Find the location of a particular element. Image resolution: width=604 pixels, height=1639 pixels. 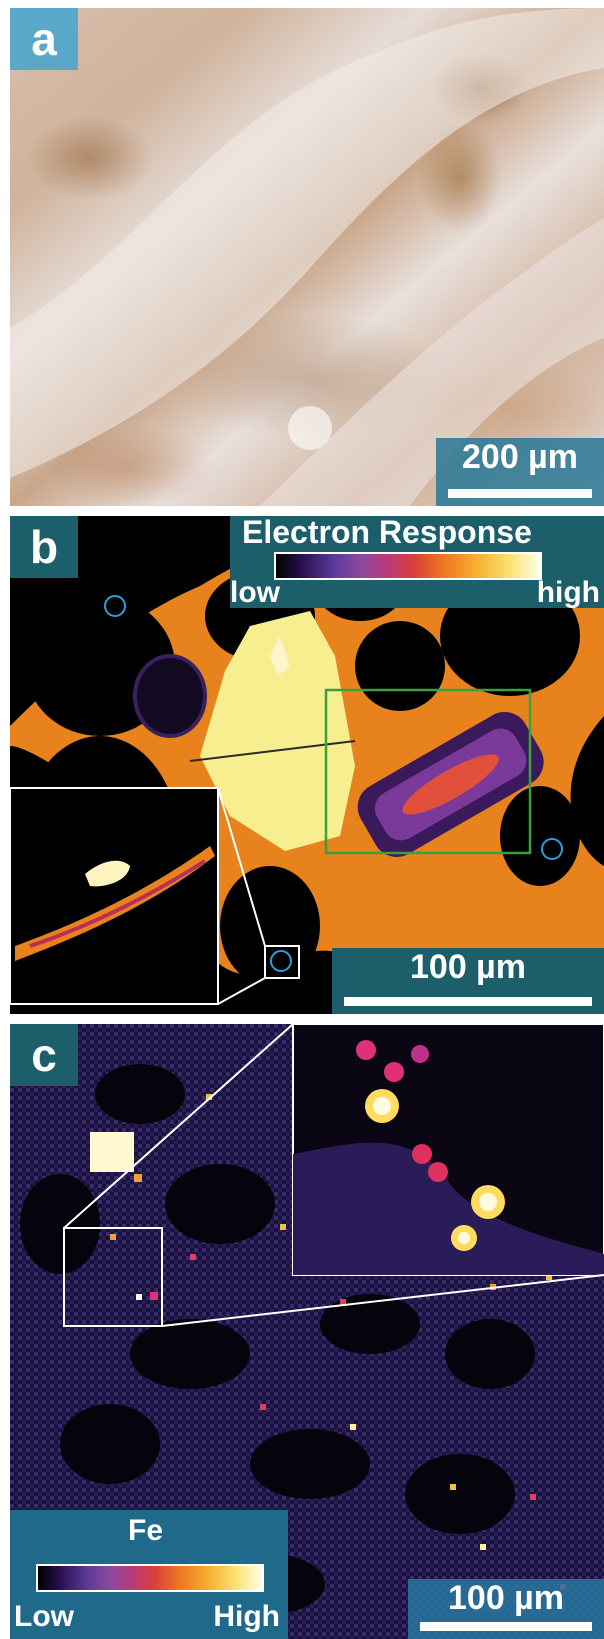

panel-c-colorbar-high: High is located at coordinates (246, 1616).